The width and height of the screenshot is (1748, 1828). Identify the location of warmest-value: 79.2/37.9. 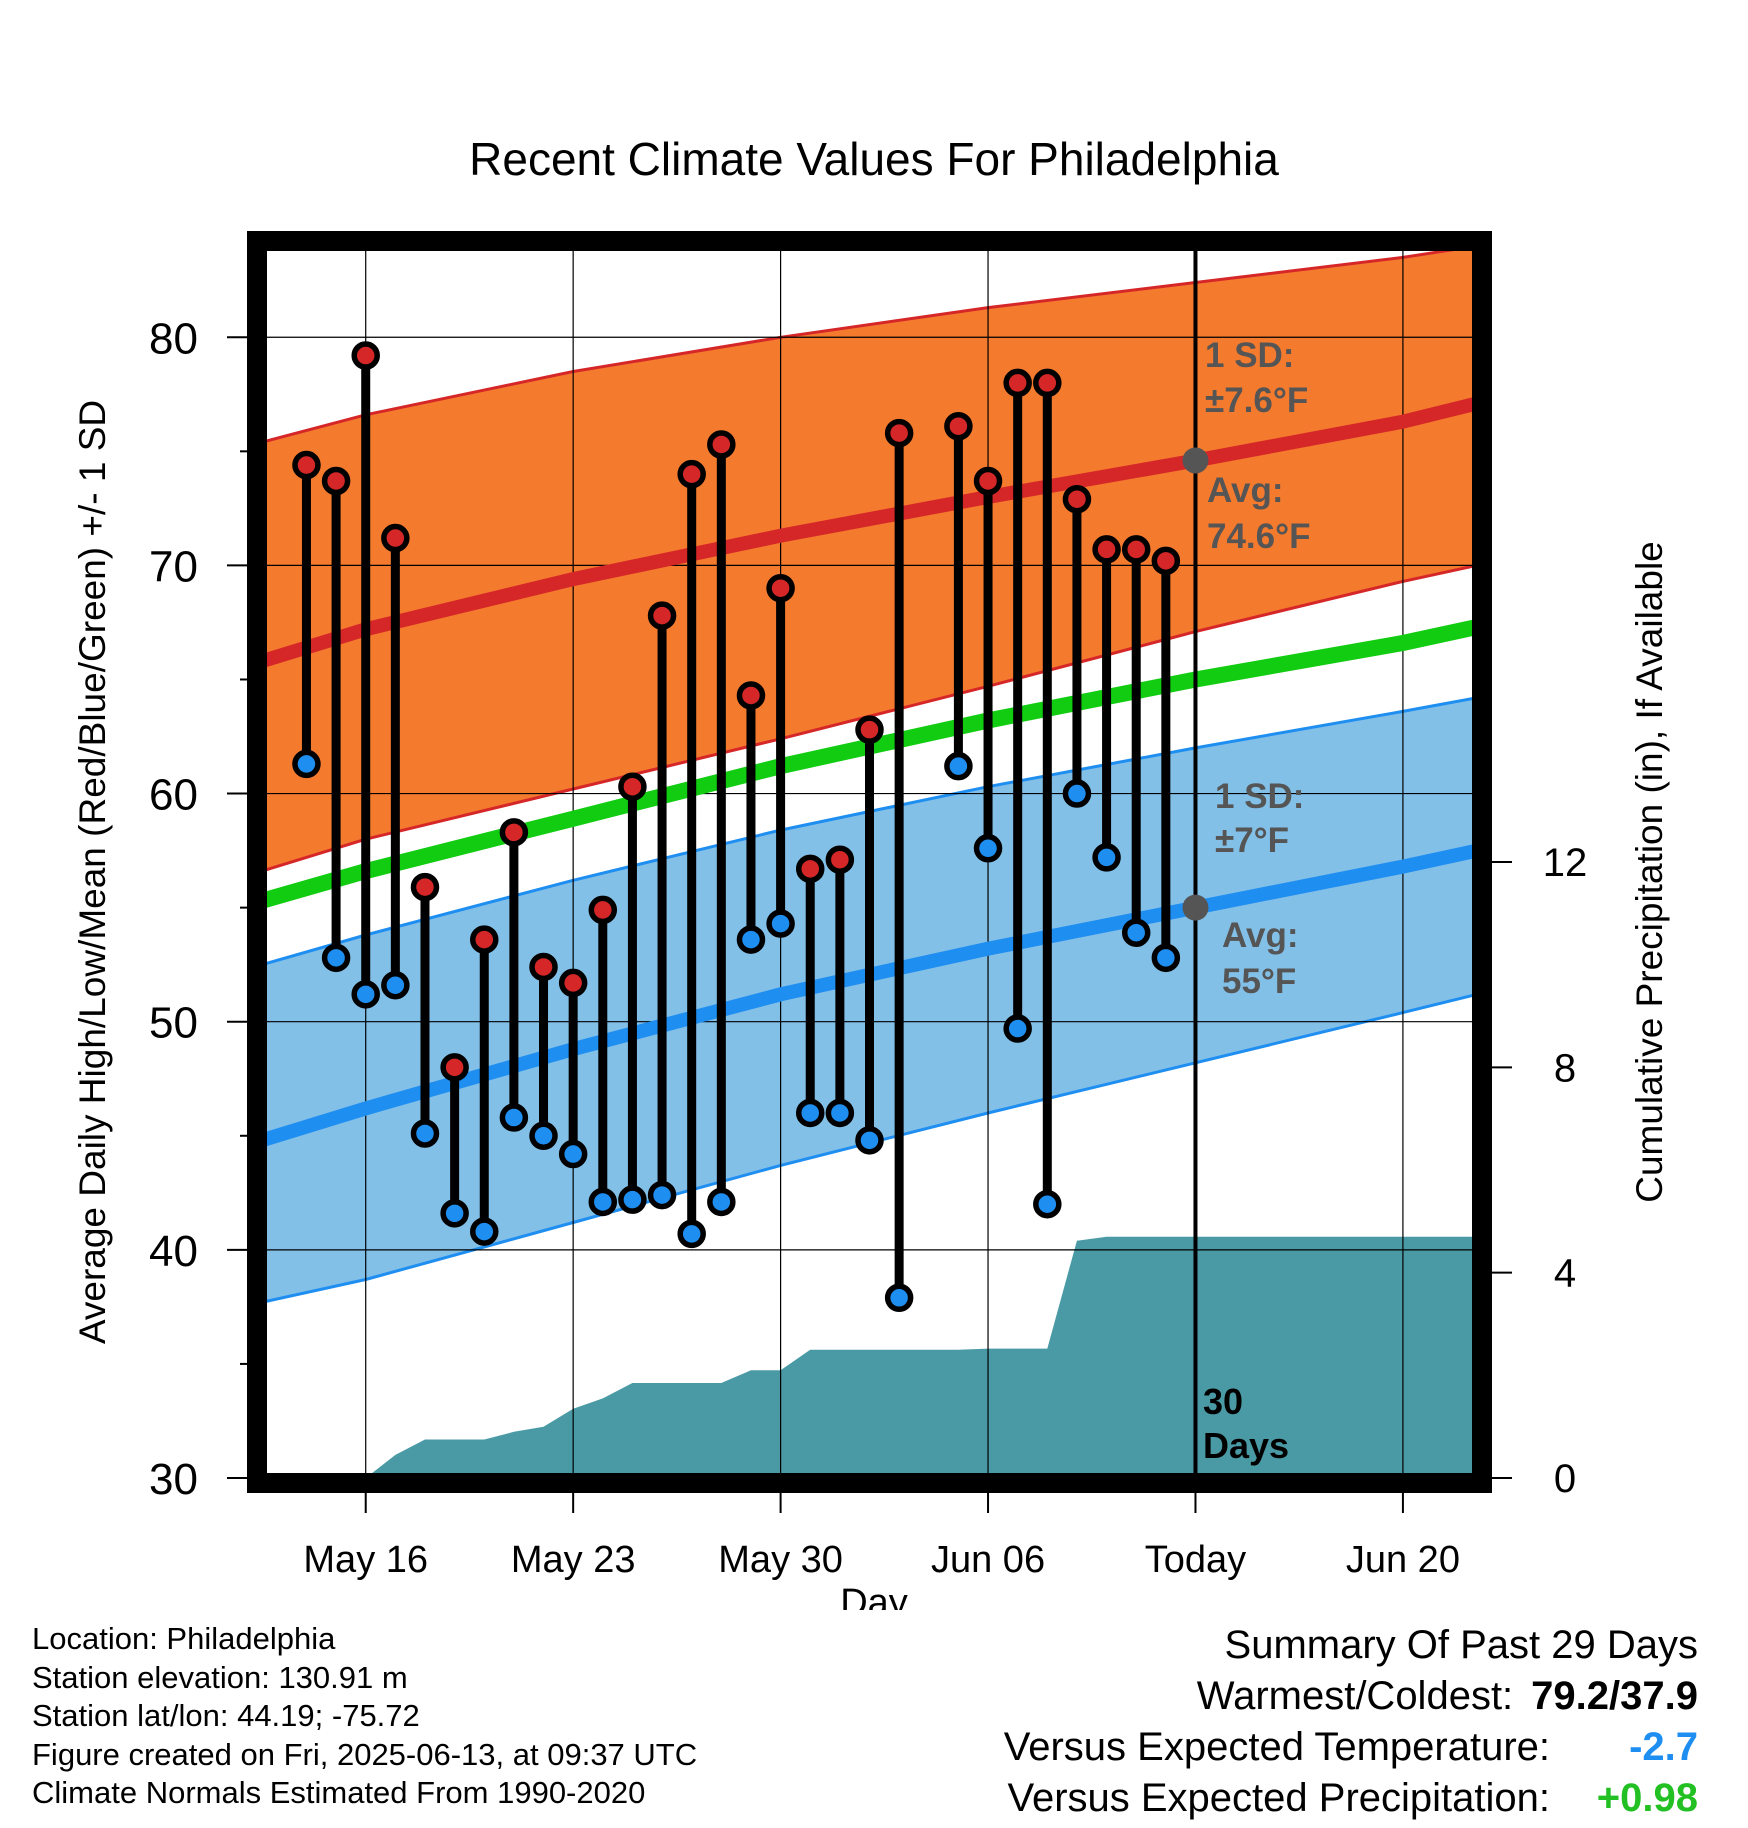
(1614, 1696).